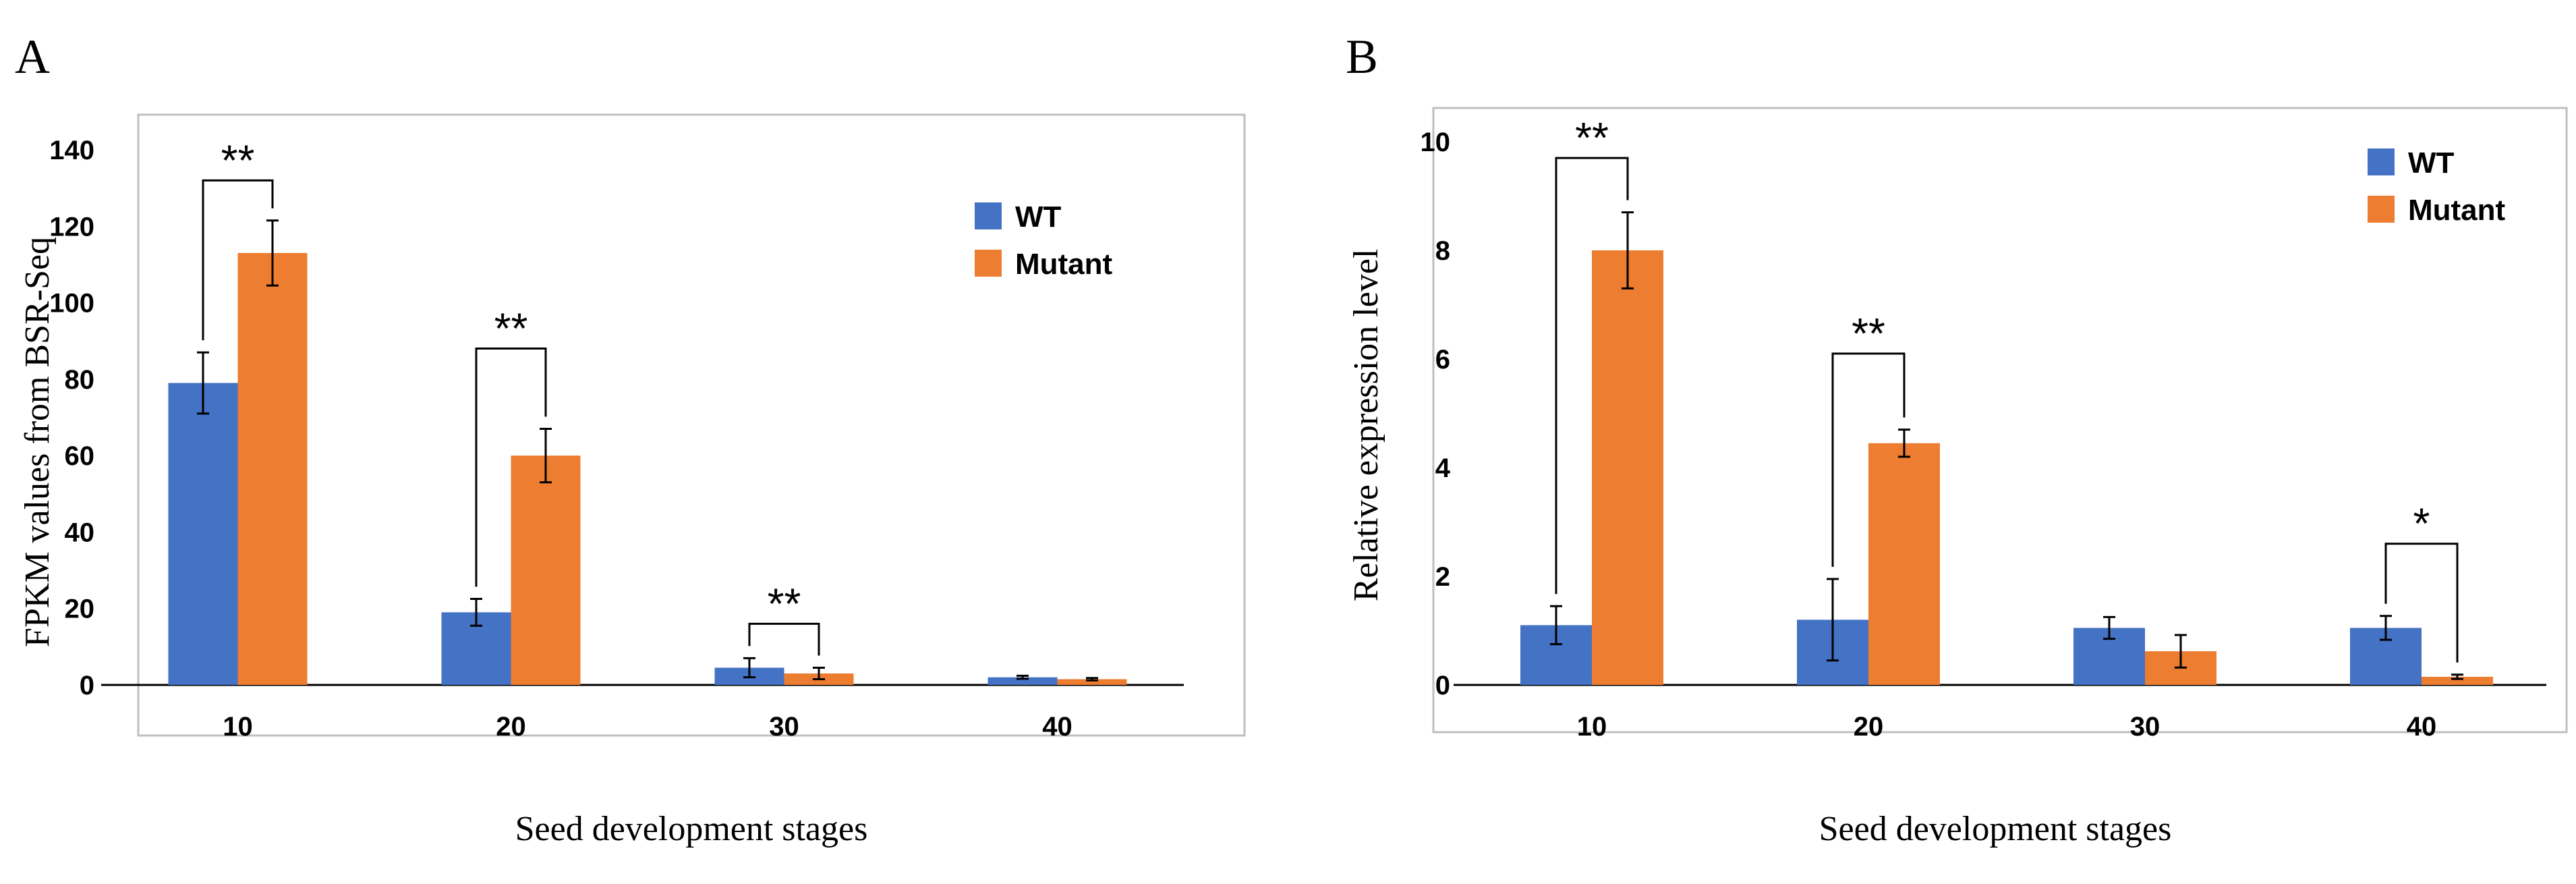 This screenshot has height=884, width=2576. I want to click on y-axis-title-b: Relative expression level, so click(1366, 426).